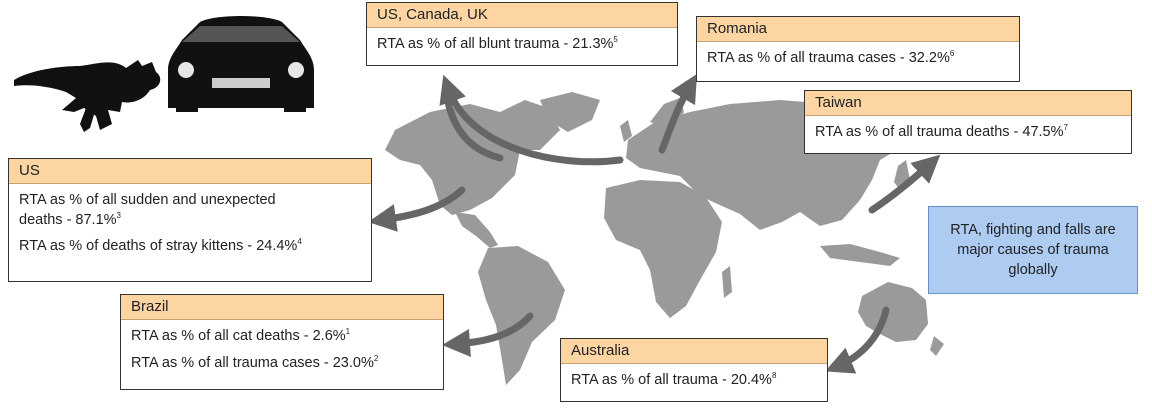  What do you see at coordinates (417, 209) in the screenshot?
I see `arrow-to-us` at bounding box center [417, 209].